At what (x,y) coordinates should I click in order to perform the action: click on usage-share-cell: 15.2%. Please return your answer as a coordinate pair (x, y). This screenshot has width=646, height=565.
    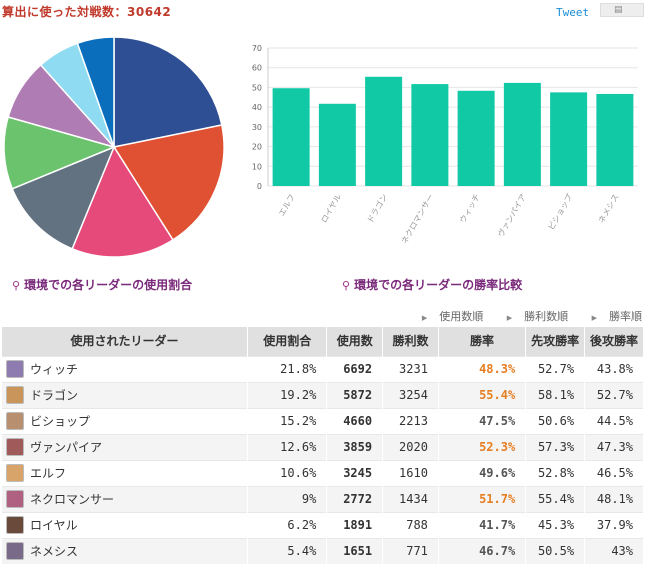
    Looking at the image, I should click on (287, 420).